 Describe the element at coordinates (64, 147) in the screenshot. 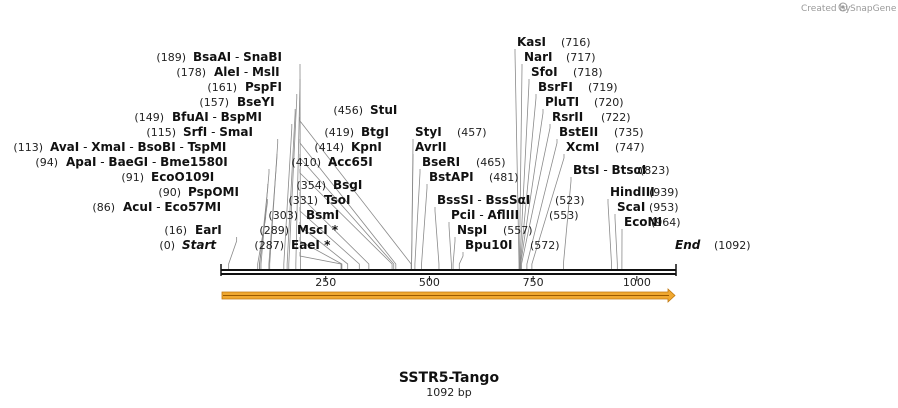

I see `enzyme-part: AvaI` at that location.